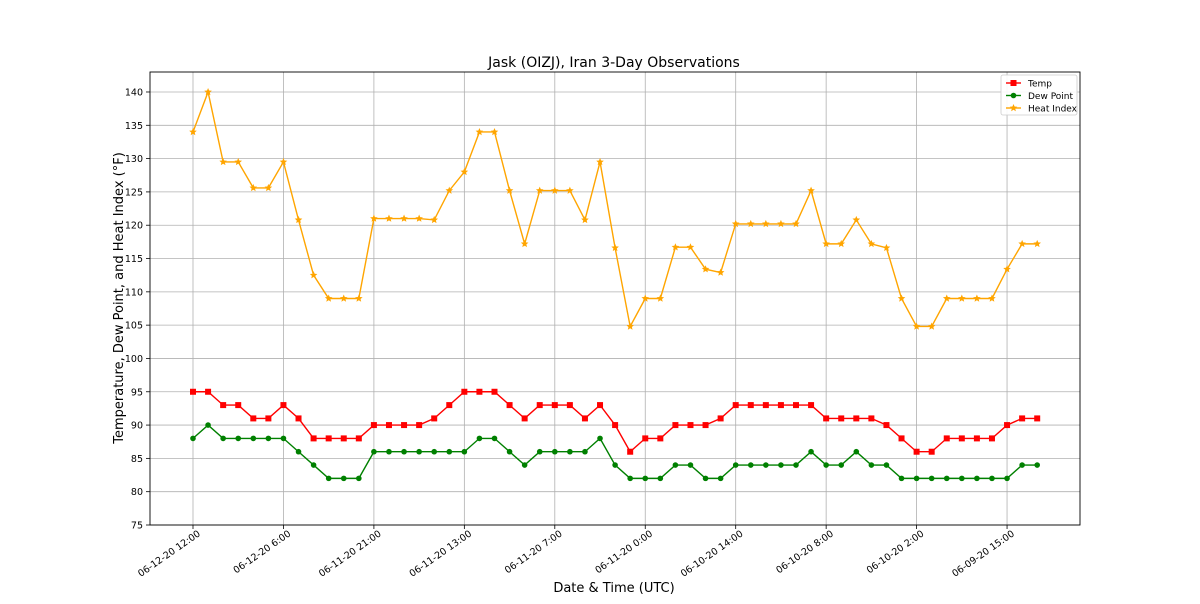 This screenshot has width=1200, height=604. What do you see at coordinates (134, 259) in the screenshot?
I see `y-tick-label: 115` at bounding box center [134, 259].